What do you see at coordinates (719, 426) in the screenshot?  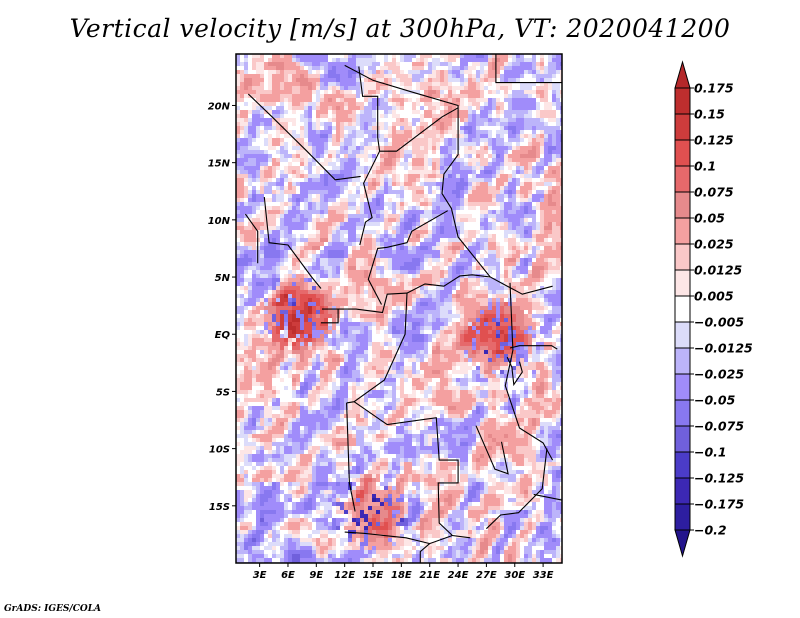 I see `colorbar-label: −0.075` at bounding box center [719, 426].